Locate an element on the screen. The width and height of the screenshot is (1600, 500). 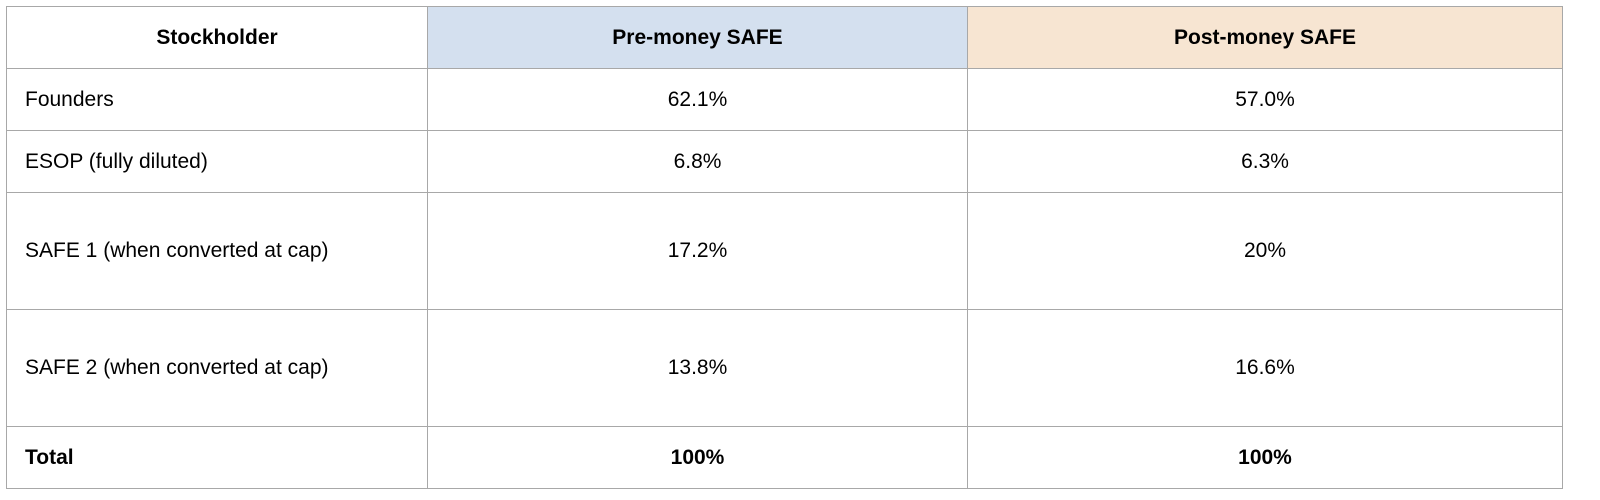
total-post-money-cell: 100% is located at coordinates (1265, 457).